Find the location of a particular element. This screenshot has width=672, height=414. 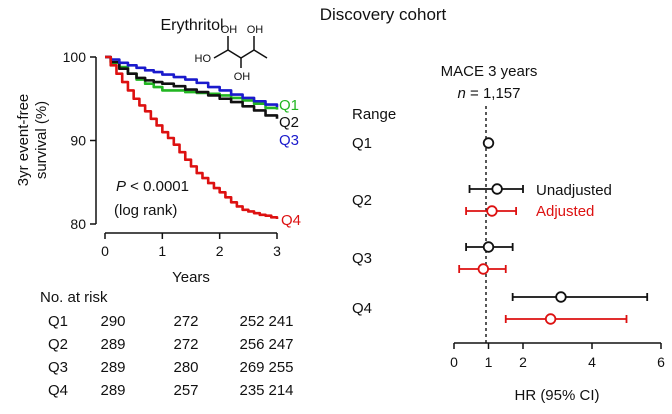

km-xlabel: Years is located at coordinates (191, 277).